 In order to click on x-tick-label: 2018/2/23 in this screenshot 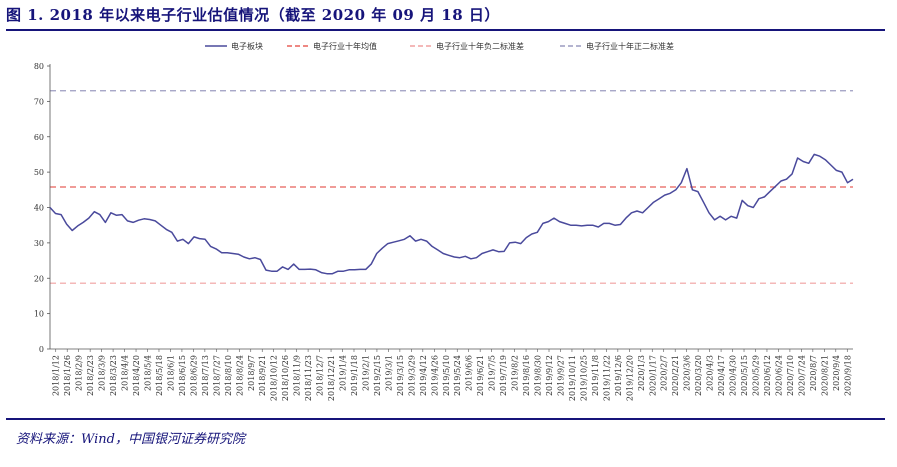, I will do `click(90, 375)`.